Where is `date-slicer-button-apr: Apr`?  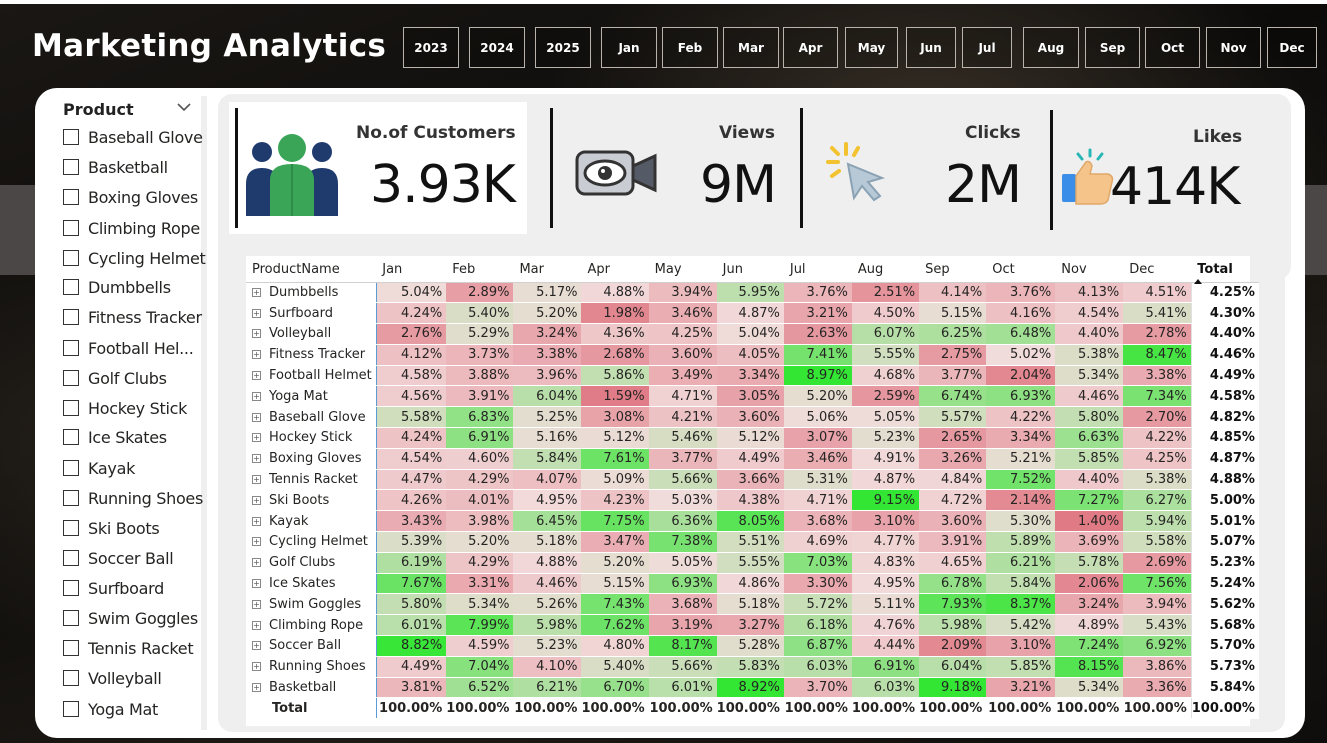
date-slicer-button-apr: Apr is located at coordinates (810, 47).